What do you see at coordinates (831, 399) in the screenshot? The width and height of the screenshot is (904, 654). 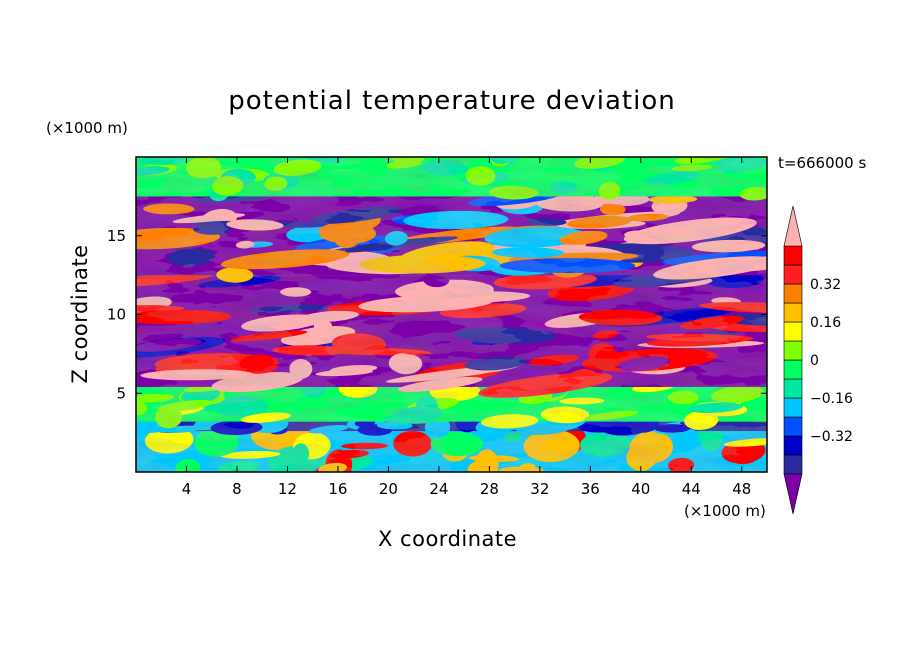 I see `colorbar-label: −0.16` at bounding box center [831, 399].